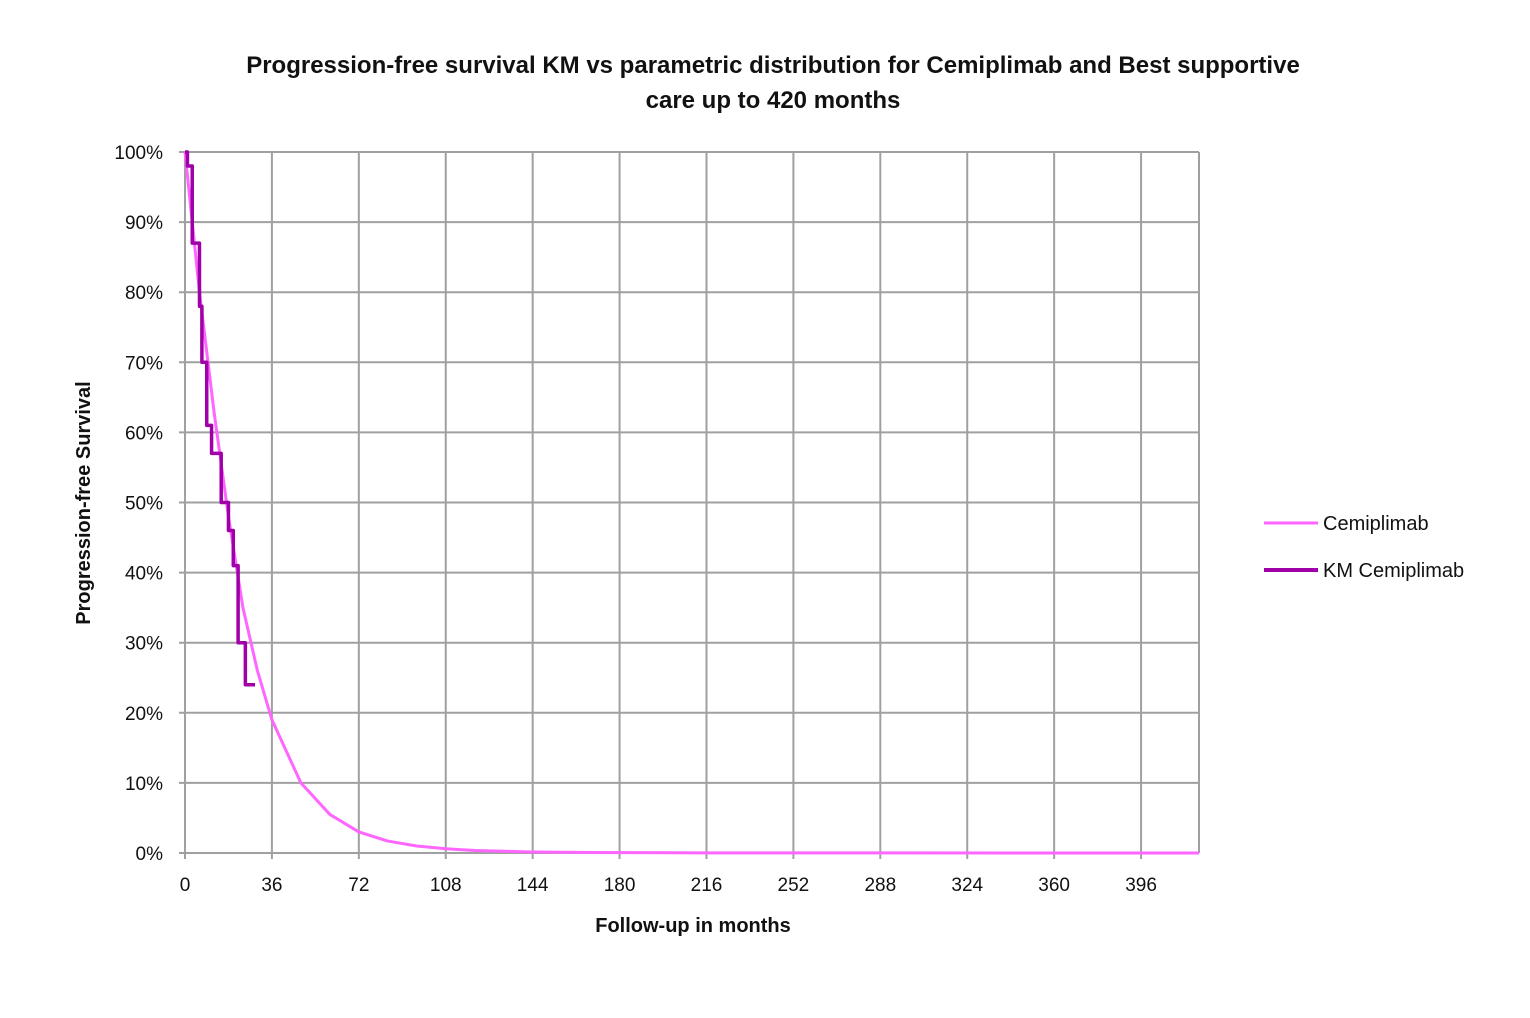 The width and height of the screenshot is (1530, 1018). I want to click on x-tick-label: 252, so click(794, 885).